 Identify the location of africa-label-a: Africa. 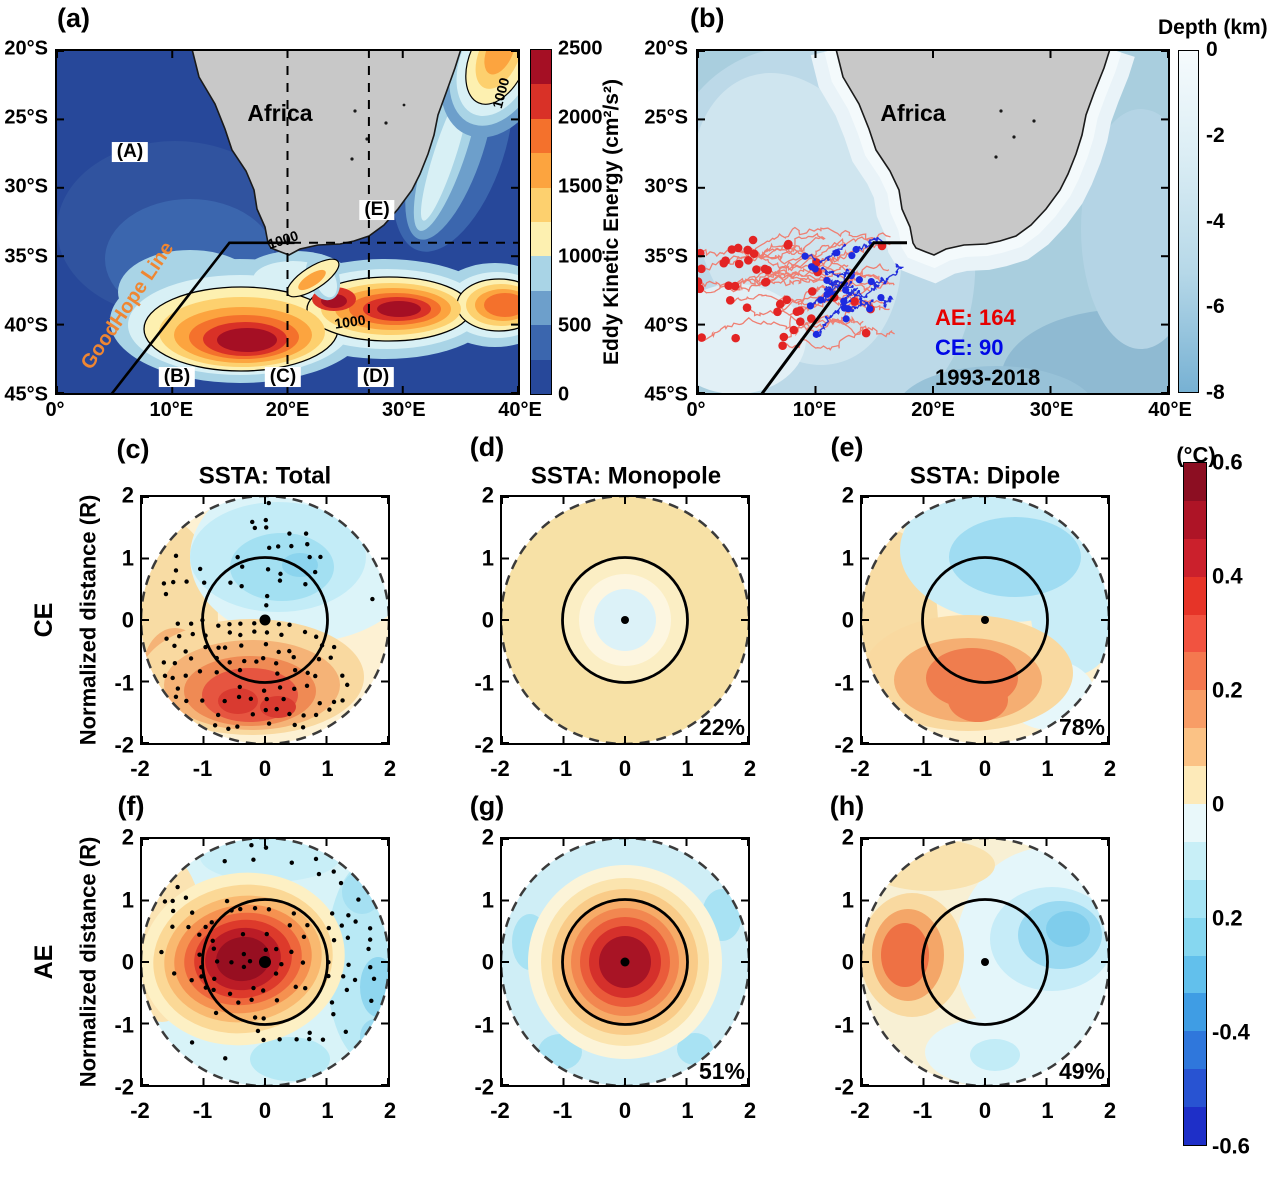
(280, 112).